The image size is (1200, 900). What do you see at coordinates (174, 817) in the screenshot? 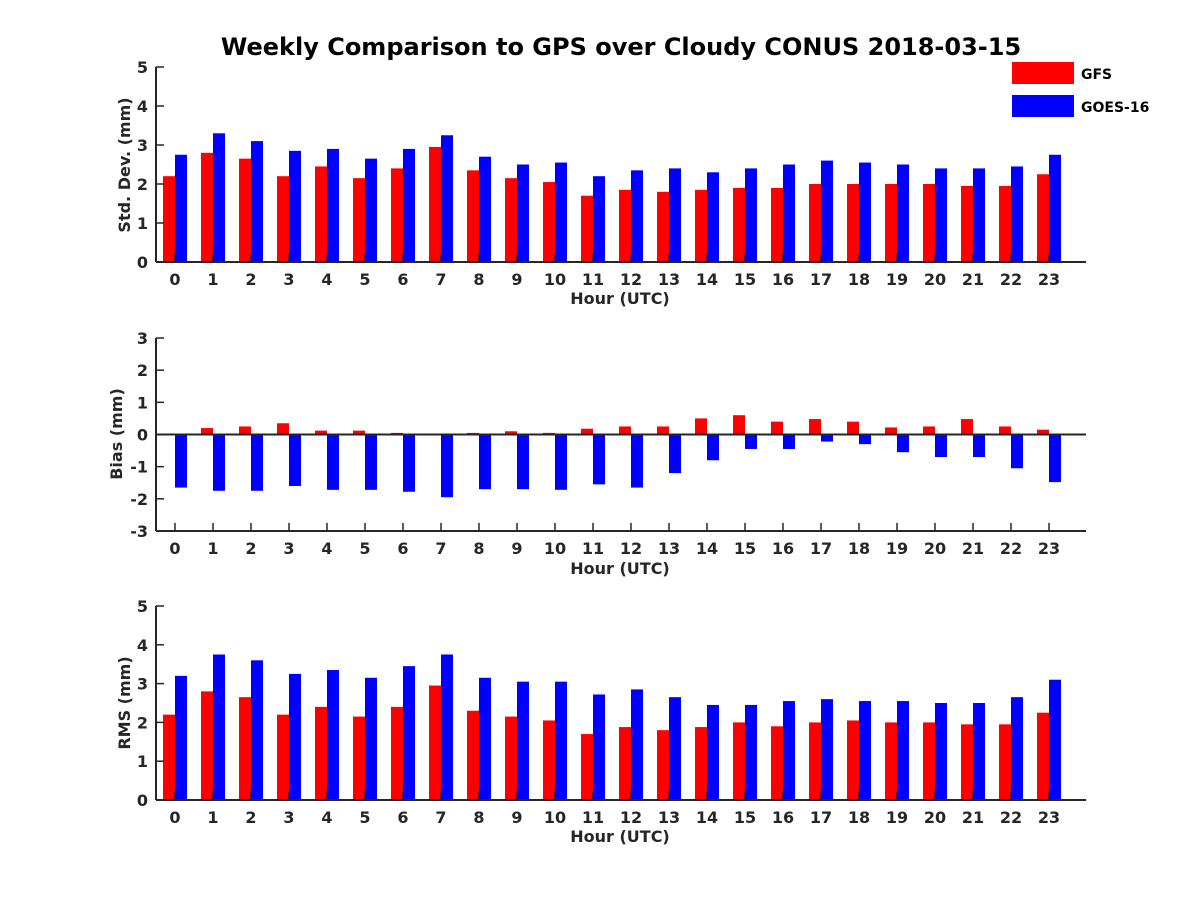
I see `x-tick-label: 0` at bounding box center [174, 817].